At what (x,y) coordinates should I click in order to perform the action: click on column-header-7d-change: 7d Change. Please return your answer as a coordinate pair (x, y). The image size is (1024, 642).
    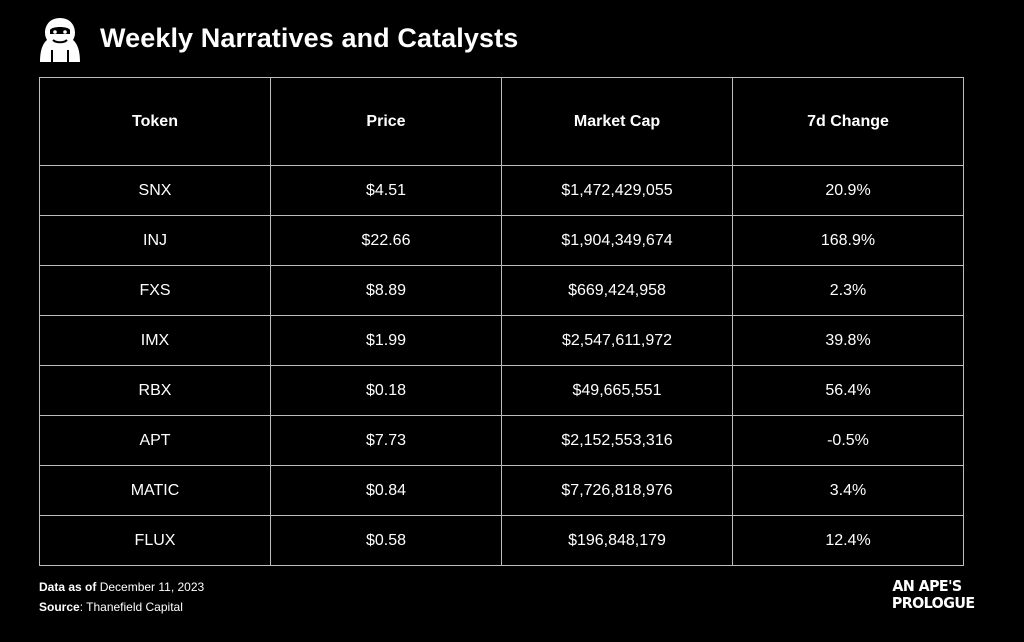
    Looking at the image, I should click on (848, 121).